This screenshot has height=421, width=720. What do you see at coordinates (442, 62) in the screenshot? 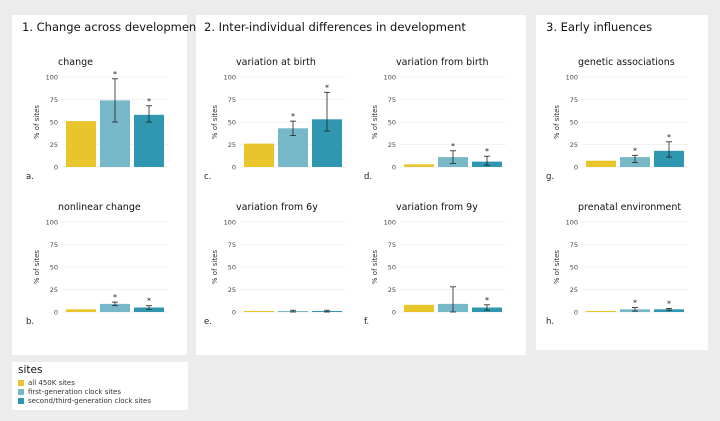
I see `chart-title: variation from birth` at bounding box center [442, 62].